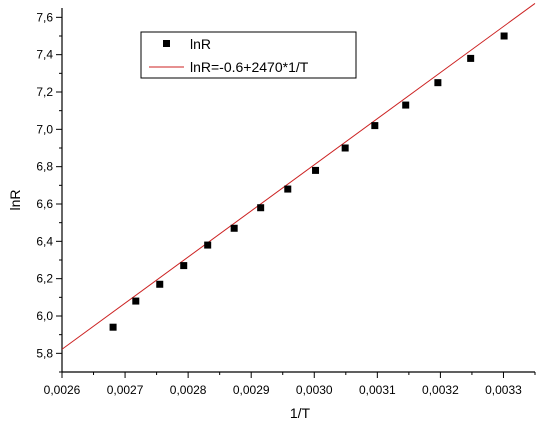 This screenshot has width=542, height=432. I want to click on y-tick-label: 7,6, so click(44, 17).